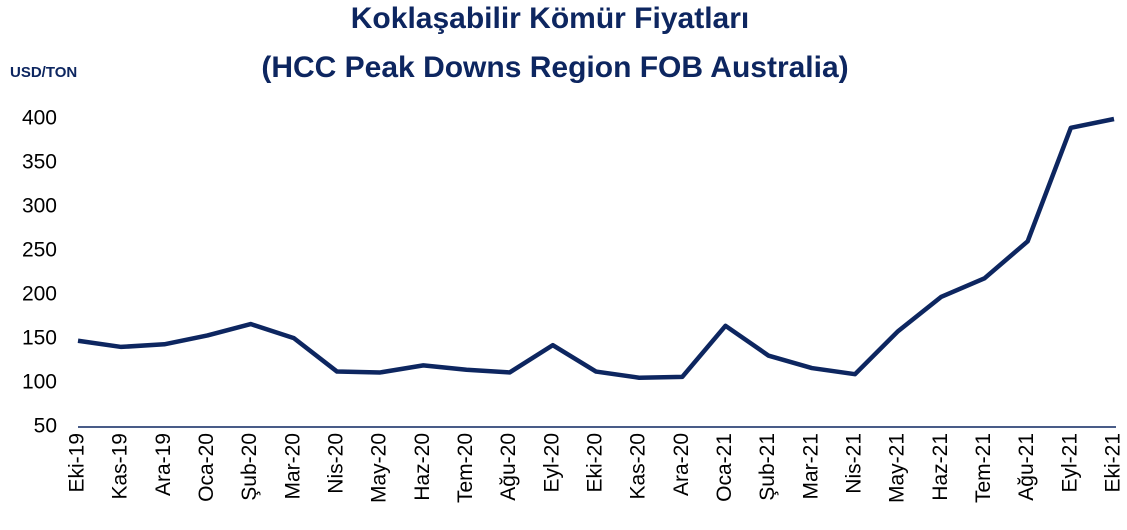 This screenshot has height=530, width=1127. Describe the element at coordinates (379, 468) in the screenshot. I see `x-tick-label: May-20` at that location.